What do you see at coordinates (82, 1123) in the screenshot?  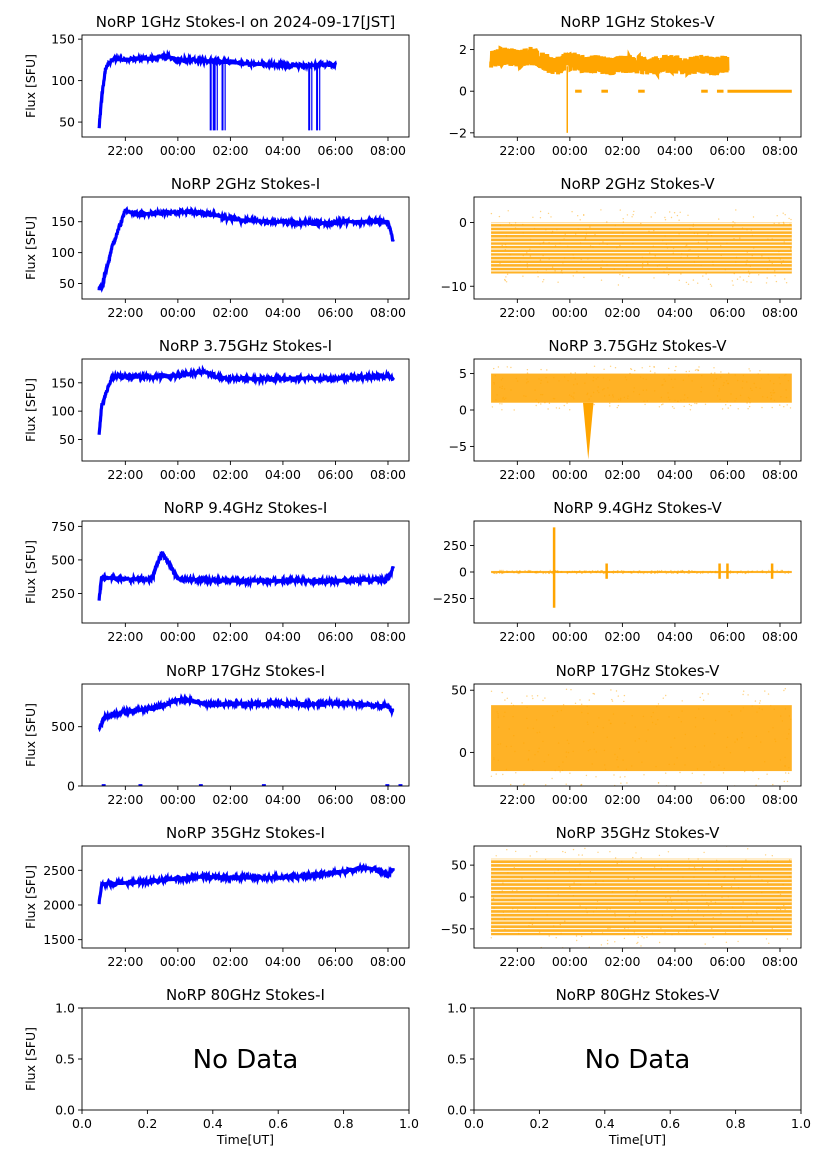 I see `x-tick-label: 0.0` at bounding box center [82, 1123].